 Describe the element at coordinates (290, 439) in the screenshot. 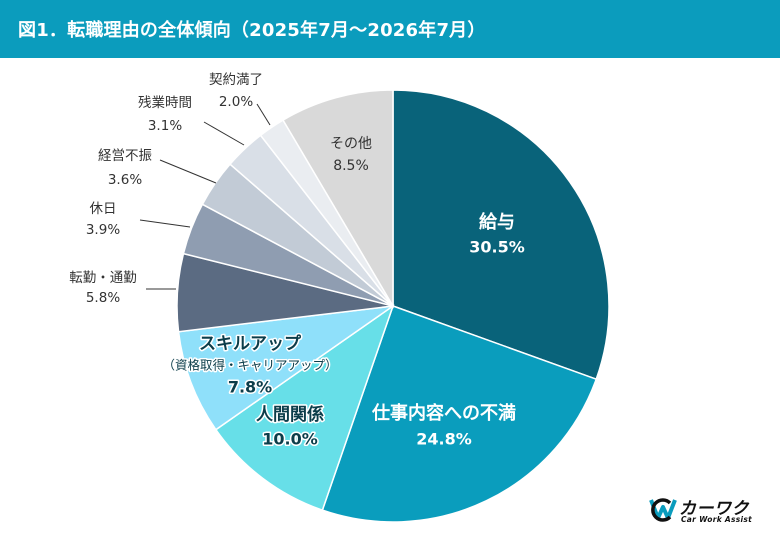

I see `slice-value: 10.0%` at that location.